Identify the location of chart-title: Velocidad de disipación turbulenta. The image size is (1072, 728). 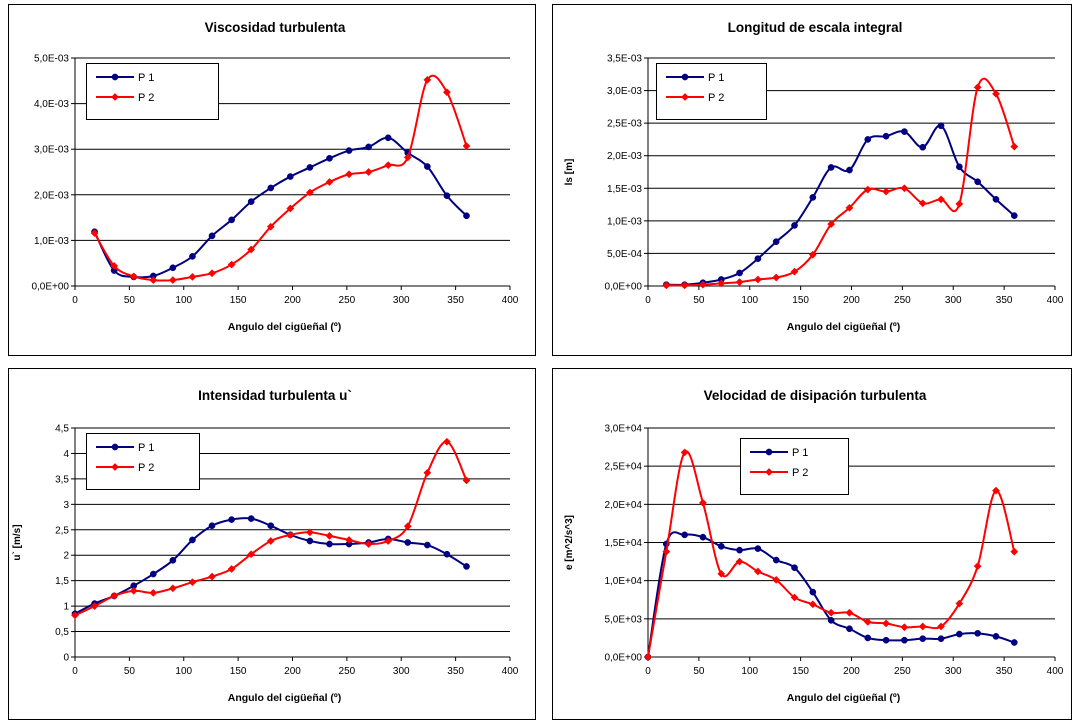
(815, 395).